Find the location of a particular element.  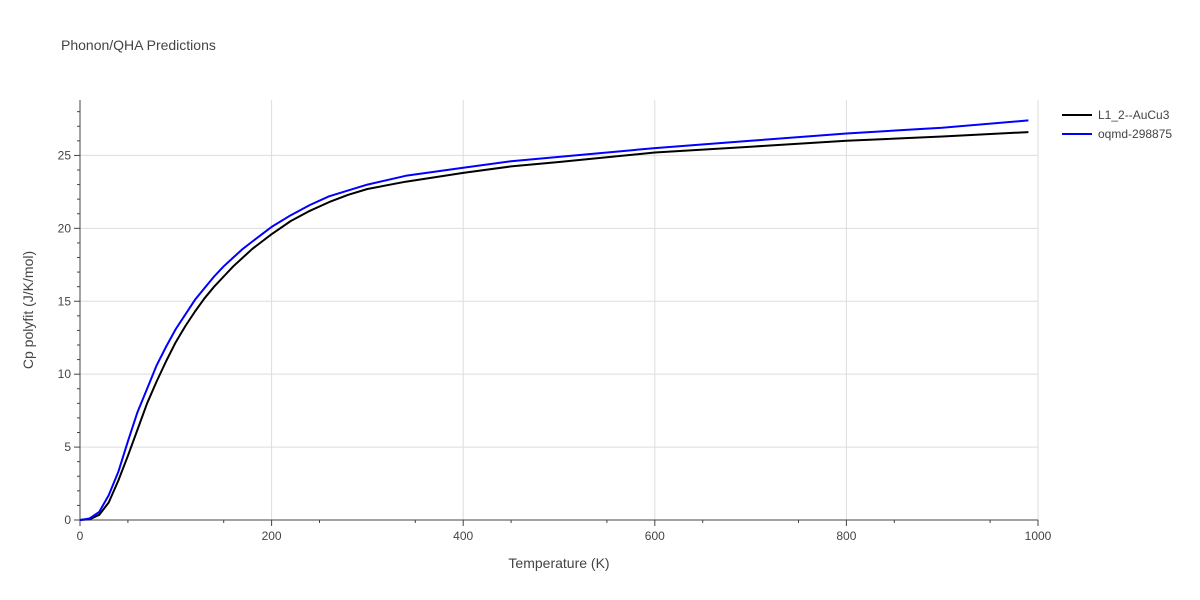

x-tick-label: 800 is located at coordinates (846, 536).